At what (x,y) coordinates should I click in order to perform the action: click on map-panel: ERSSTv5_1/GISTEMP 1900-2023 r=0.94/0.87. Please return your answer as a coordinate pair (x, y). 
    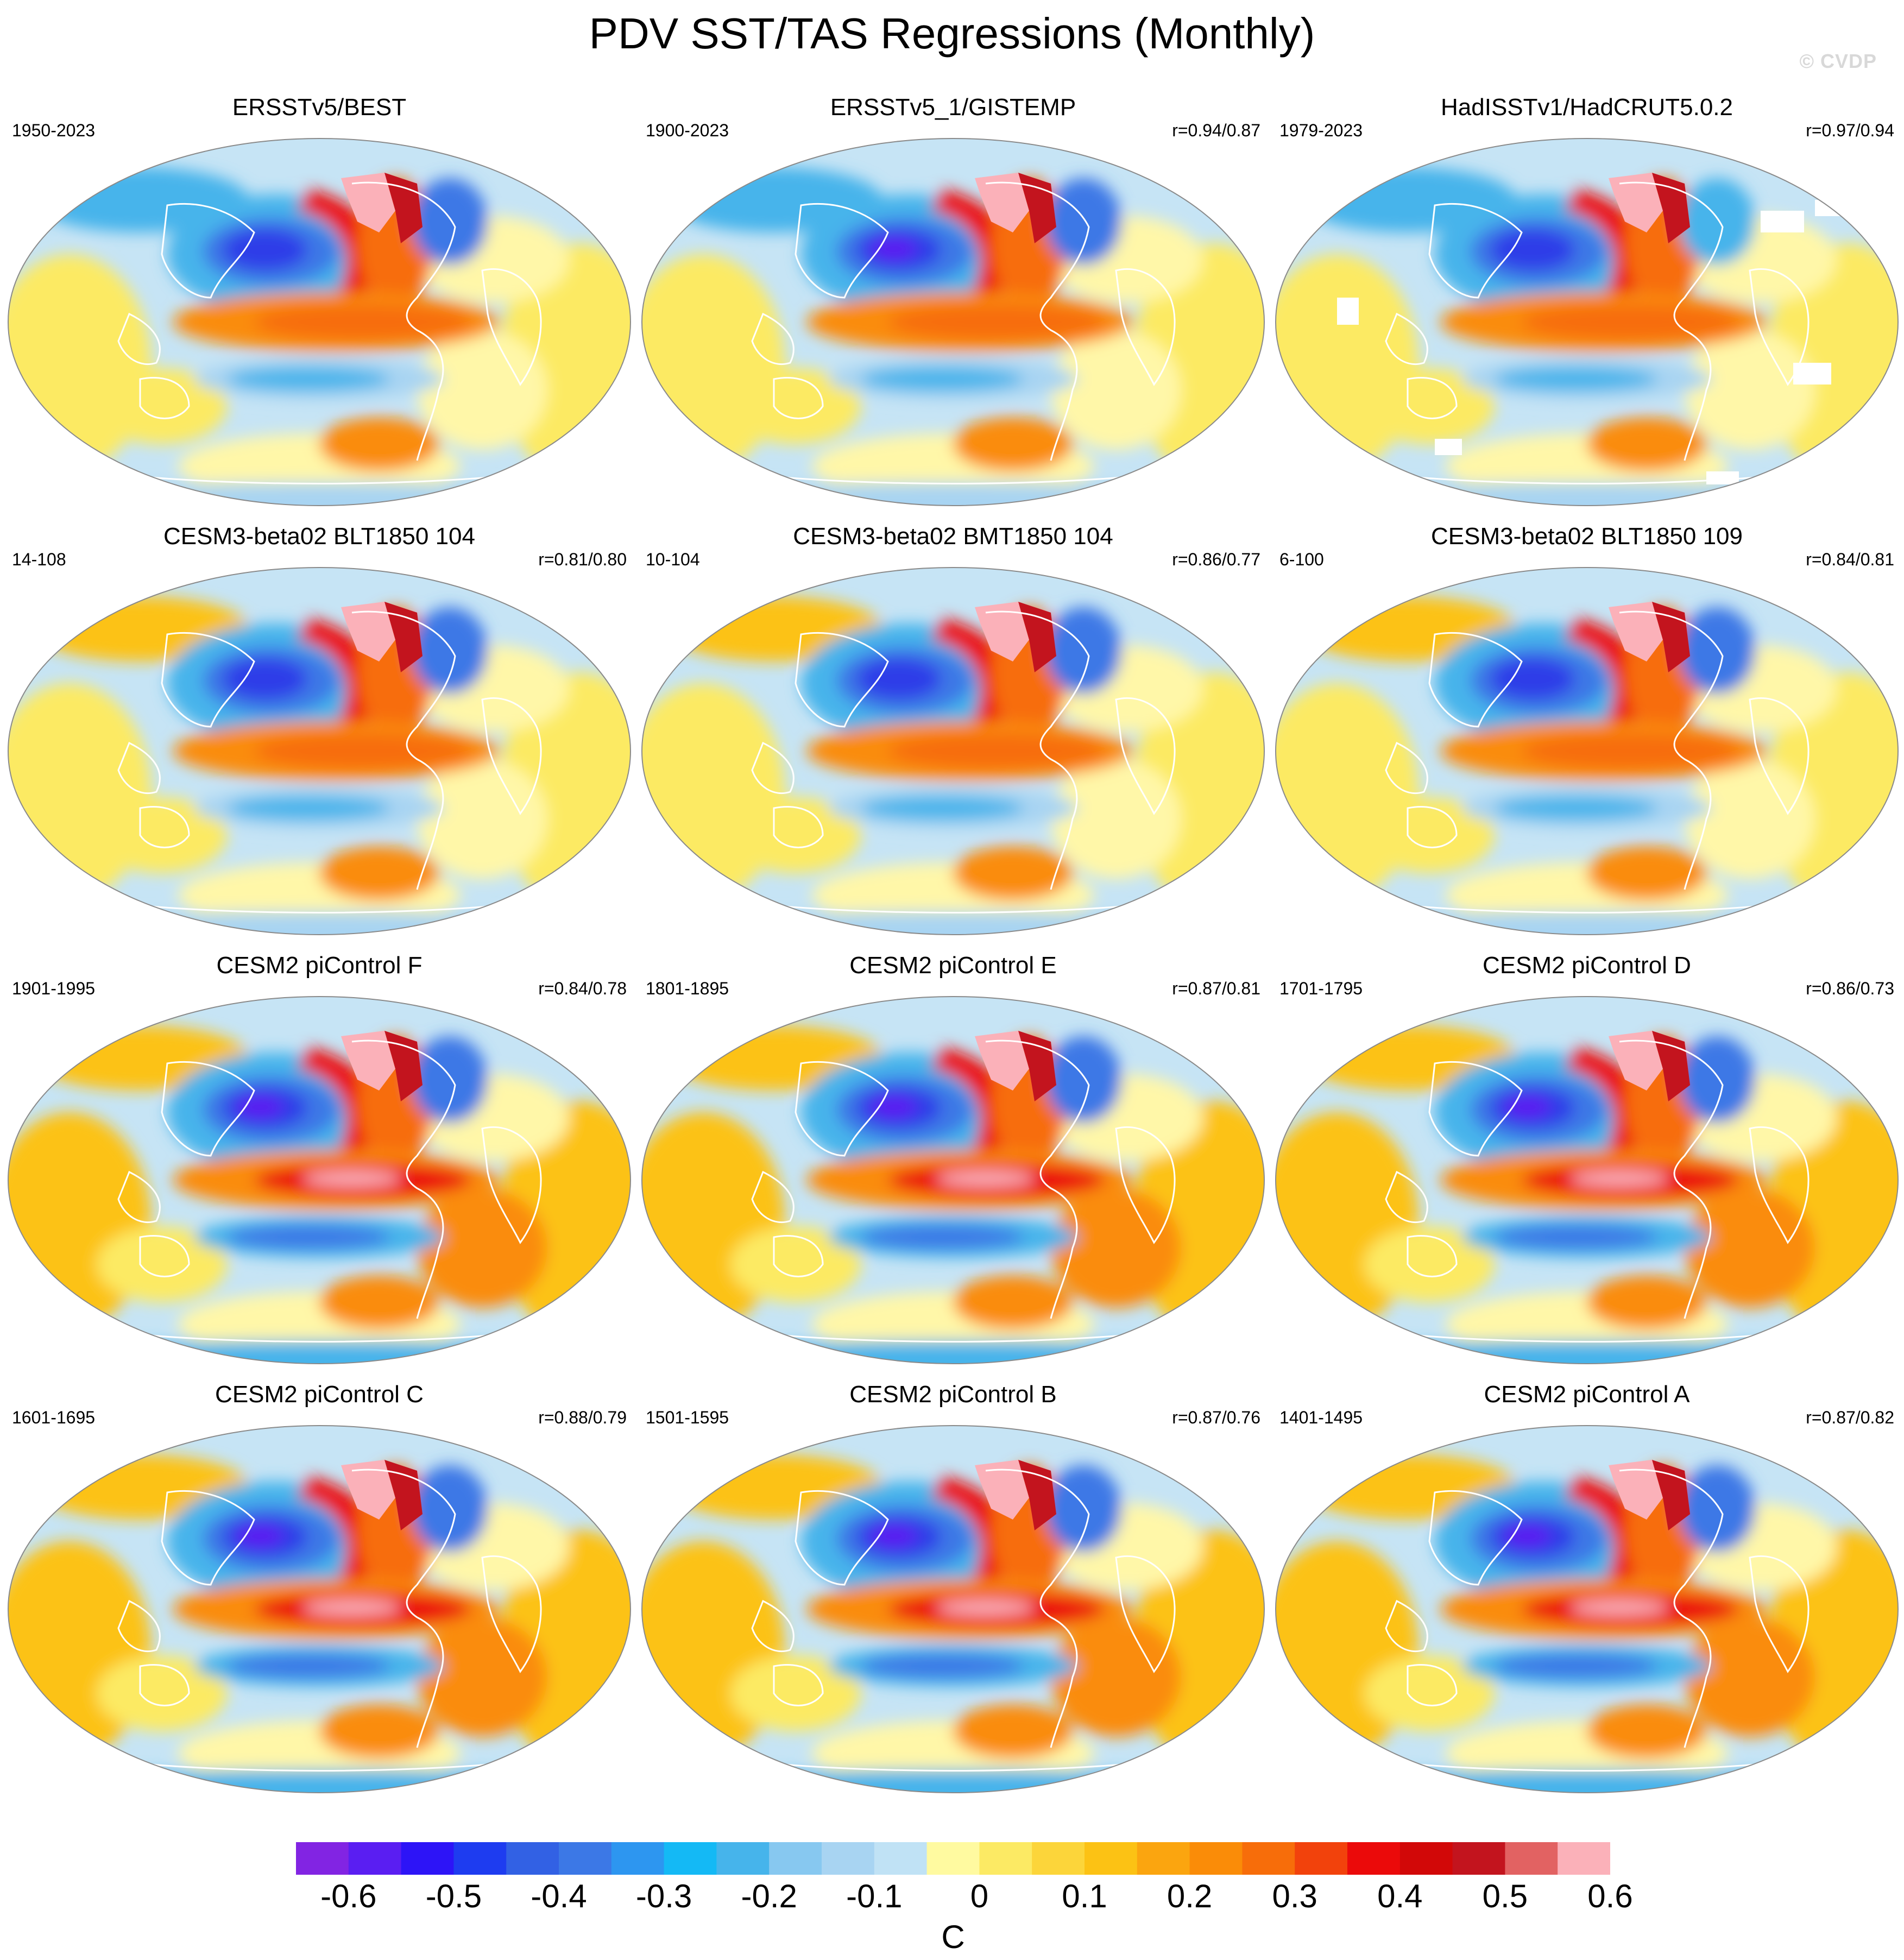
    Looking at the image, I should click on (953, 301).